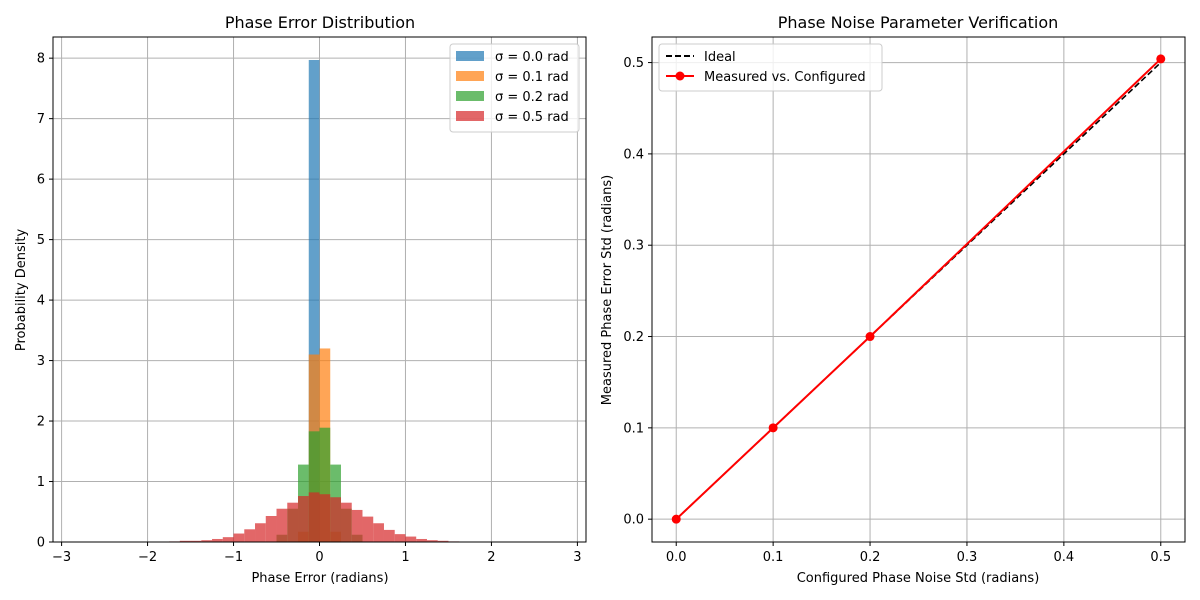 This screenshot has width=1200, height=600. Describe the element at coordinates (147, 557) in the screenshot. I see `histogram-x-tick-label: −2` at that location.